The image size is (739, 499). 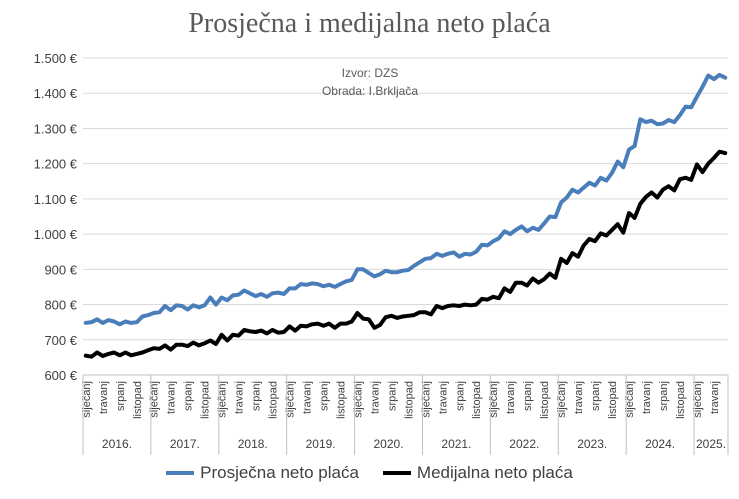 What do you see at coordinates (369, 23) in the screenshot?
I see `chart-title: Prosječna i medijalna neto plaća` at bounding box center [369, 23].